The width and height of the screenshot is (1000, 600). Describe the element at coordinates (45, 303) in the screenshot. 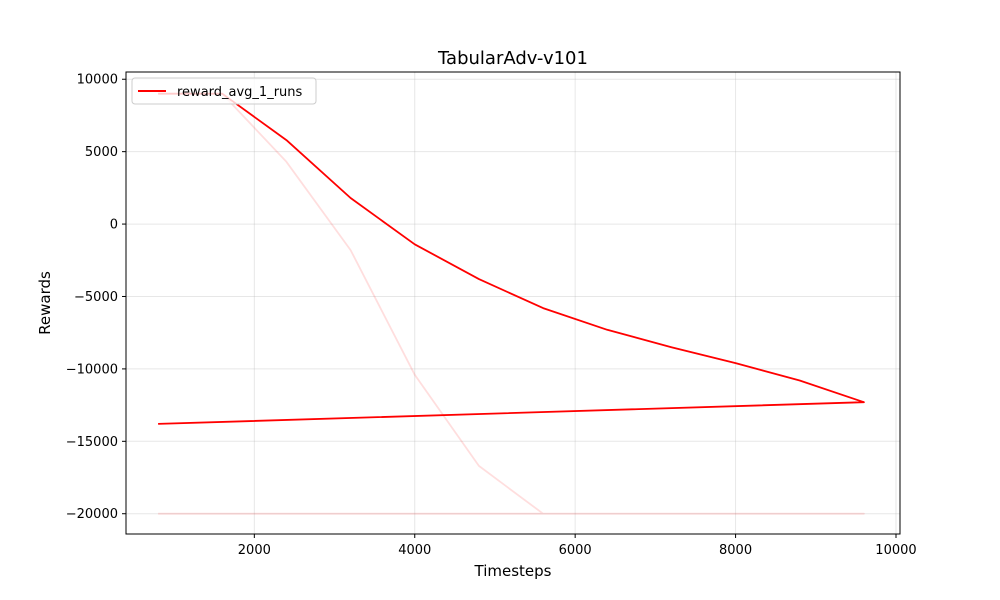

I see `y-axis-label: Rewards` at that location.